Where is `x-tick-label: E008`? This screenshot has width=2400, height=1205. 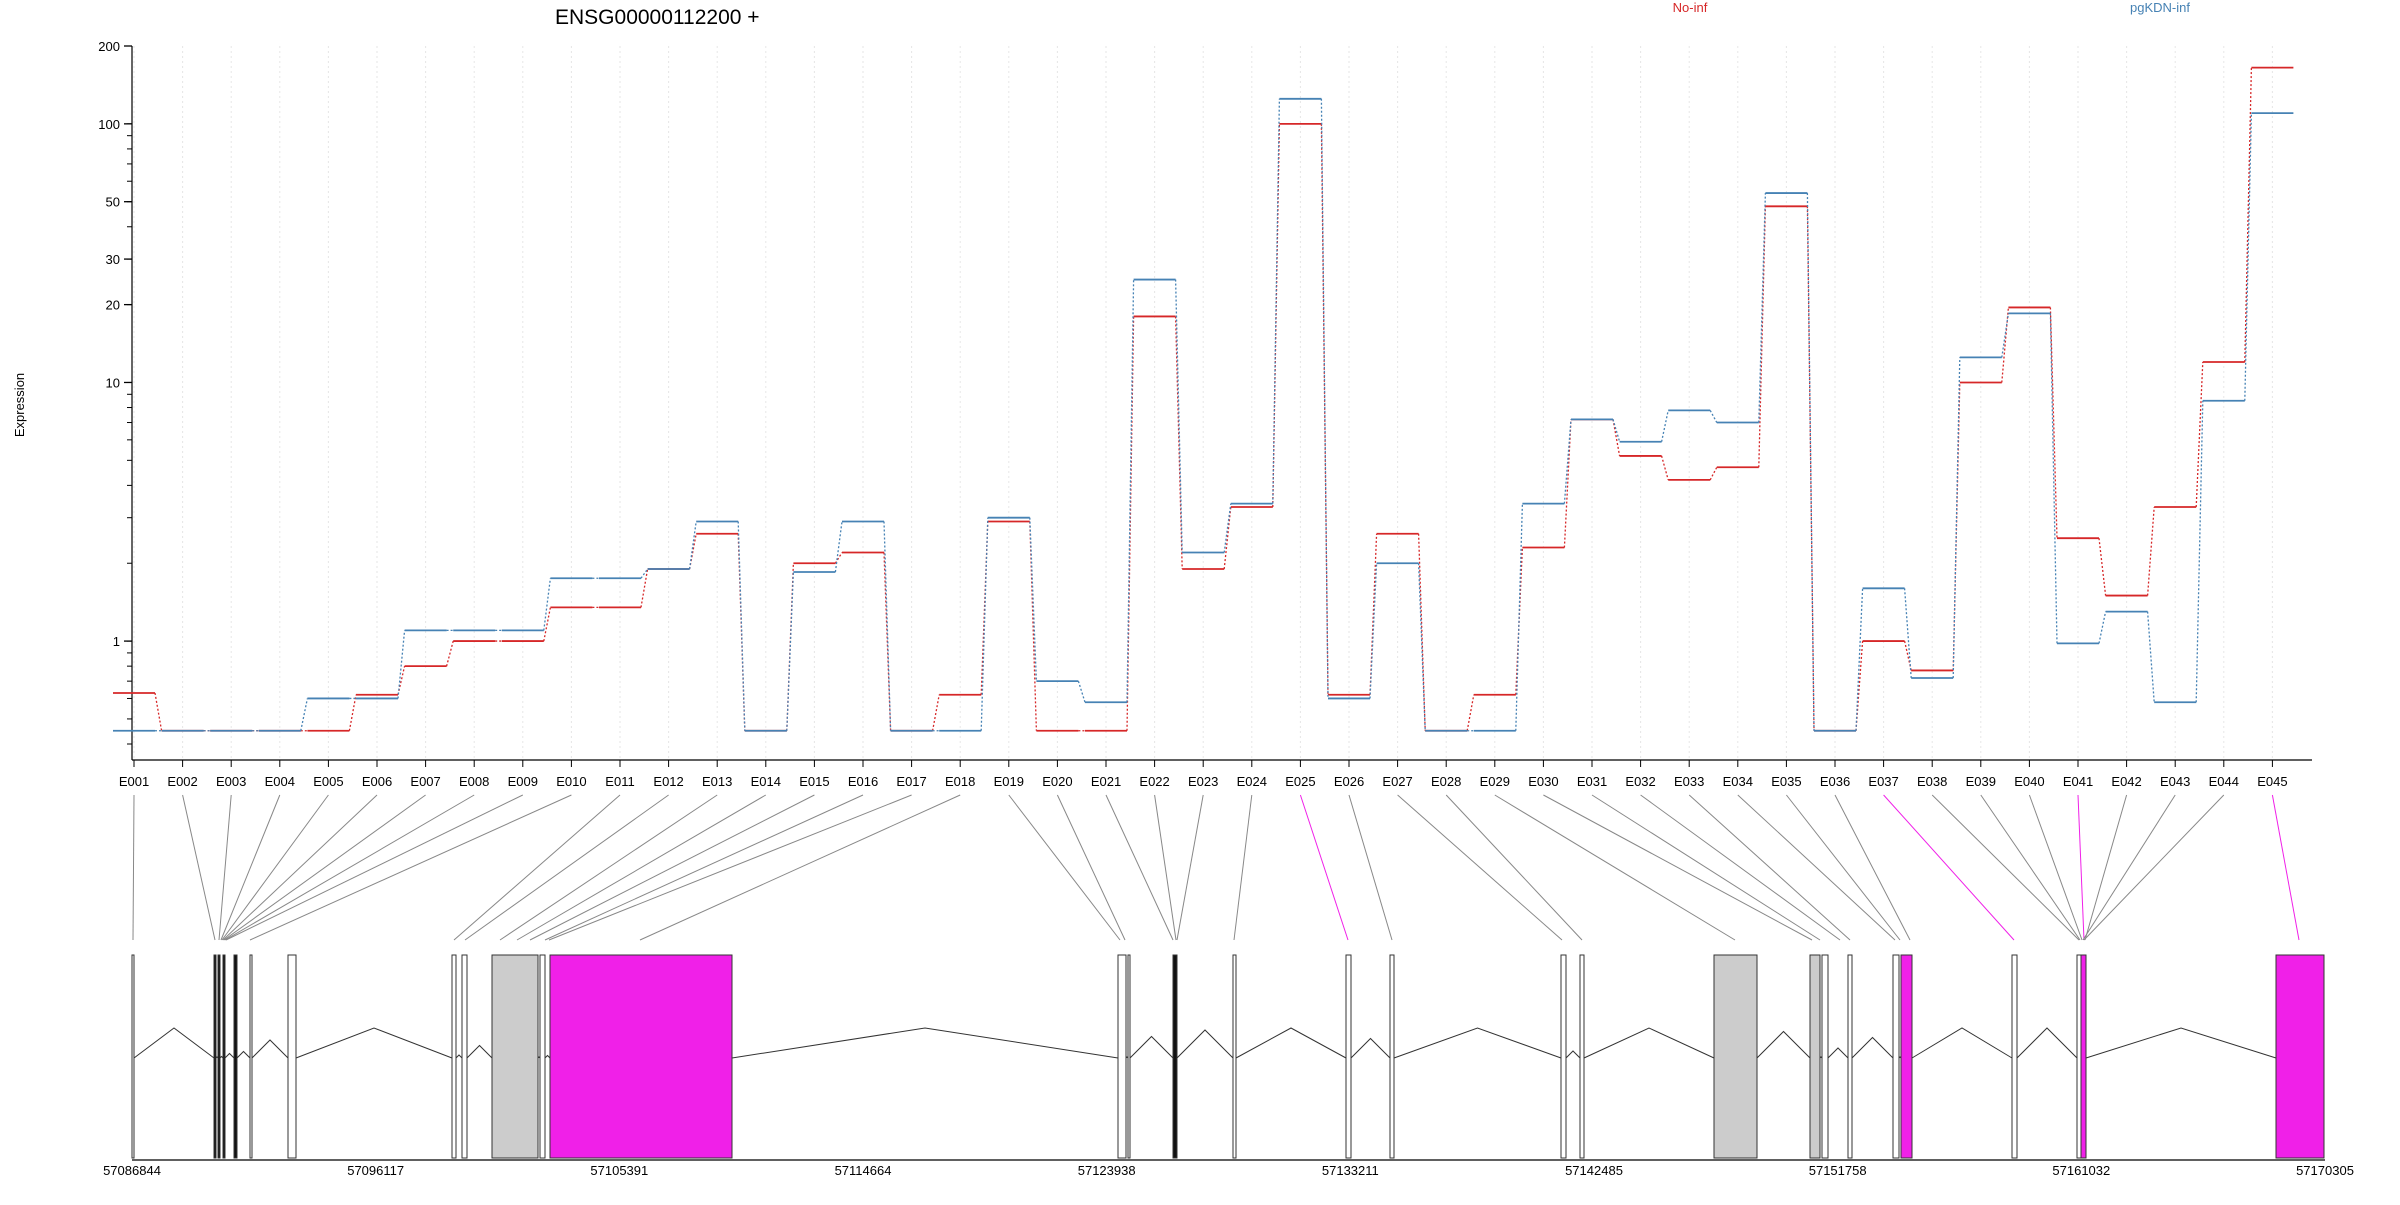
x-tick-label: E008 is located at coordinates (474, 781).